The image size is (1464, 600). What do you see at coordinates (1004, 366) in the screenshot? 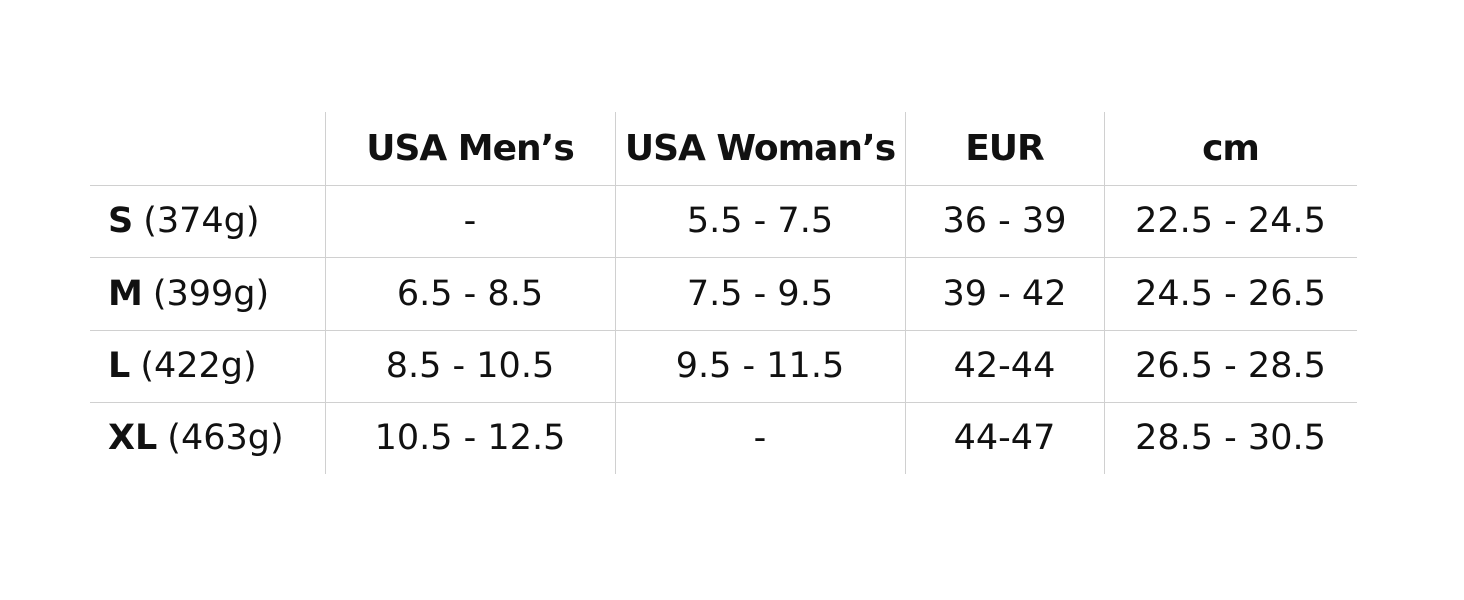
I see `size-value: 42-44` at bounding box center [1004, 366].